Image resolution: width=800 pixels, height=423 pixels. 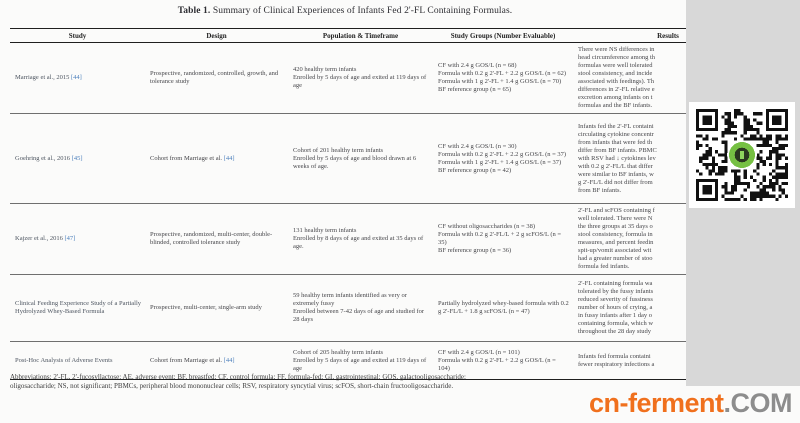 What do you see at coordinates (604, 266) in the screenshot?
I see `results-line: formula fed infants.` at bounding box center [604, 266].